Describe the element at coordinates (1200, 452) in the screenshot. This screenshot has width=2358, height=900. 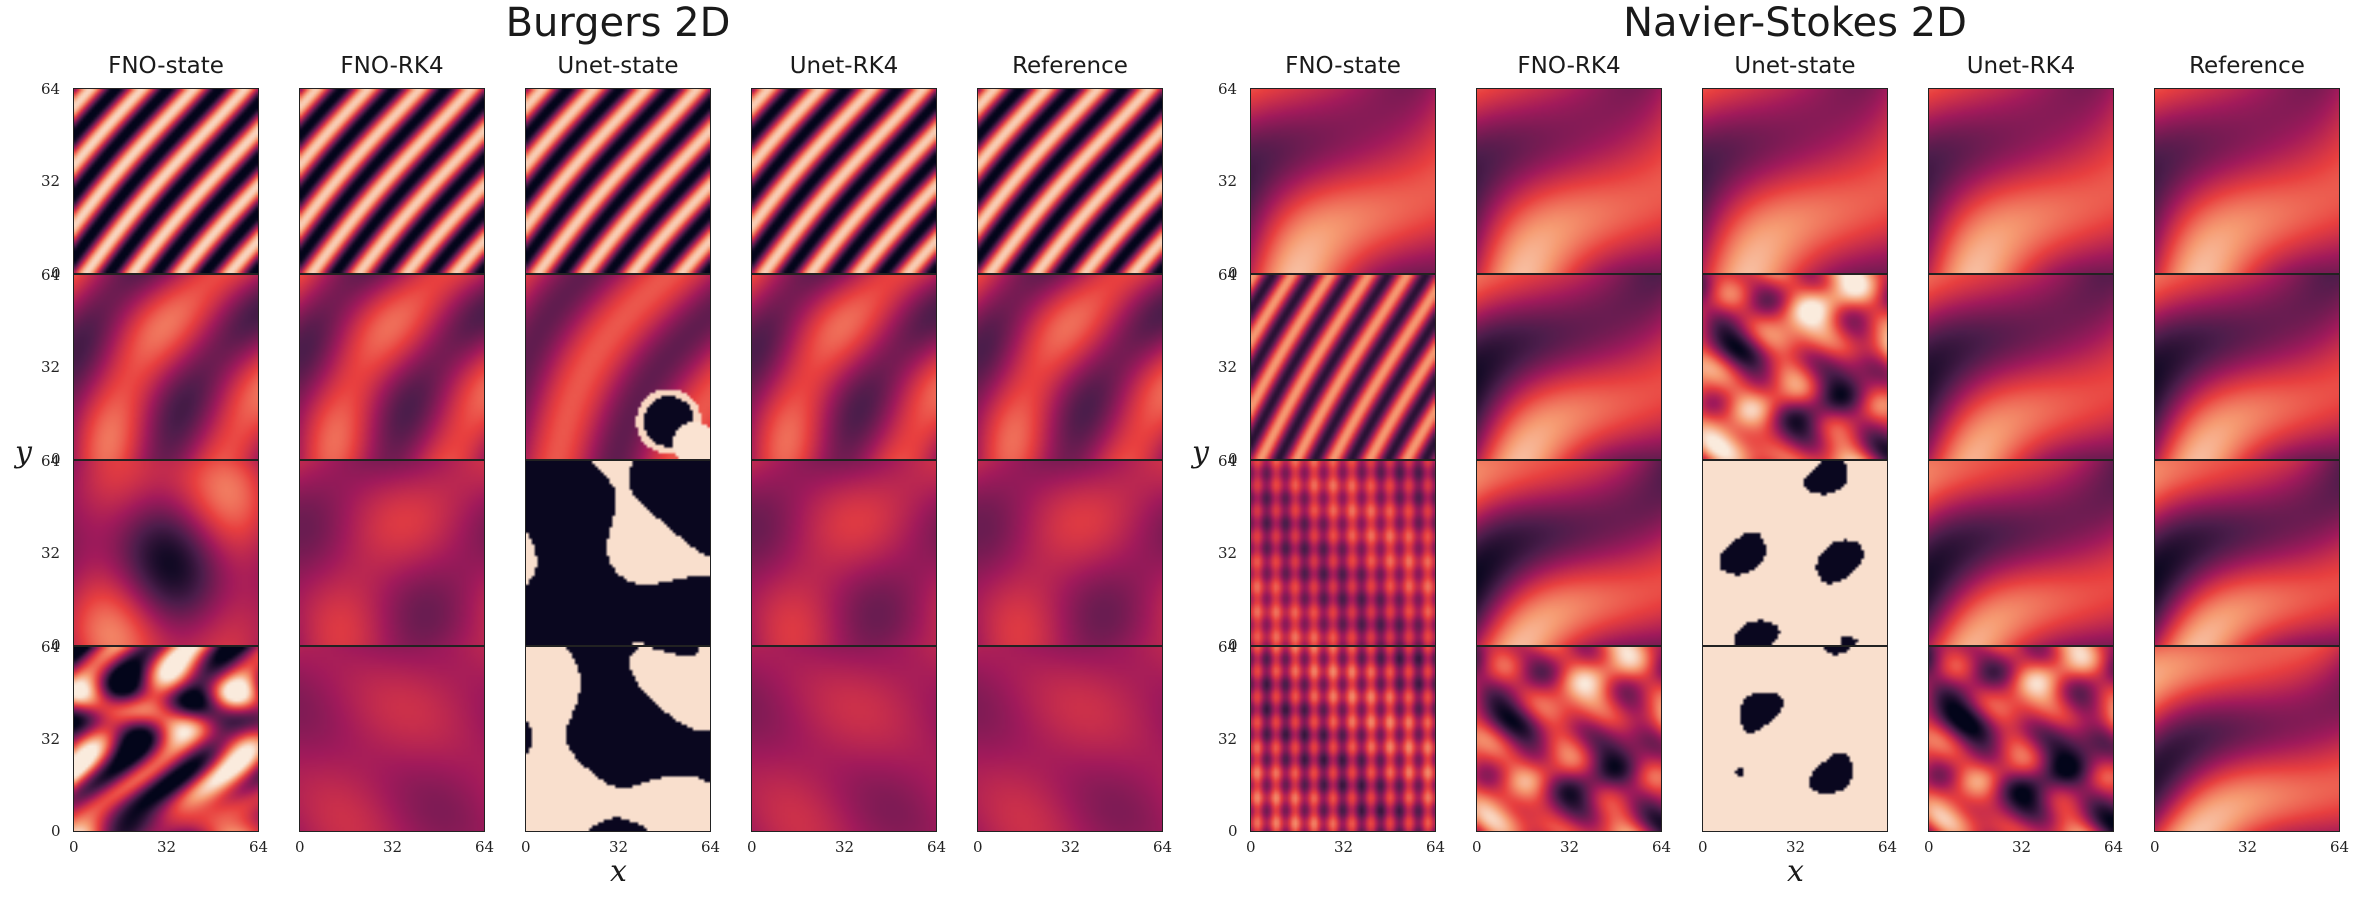
I see `y-axis-label-1: y` at that location.